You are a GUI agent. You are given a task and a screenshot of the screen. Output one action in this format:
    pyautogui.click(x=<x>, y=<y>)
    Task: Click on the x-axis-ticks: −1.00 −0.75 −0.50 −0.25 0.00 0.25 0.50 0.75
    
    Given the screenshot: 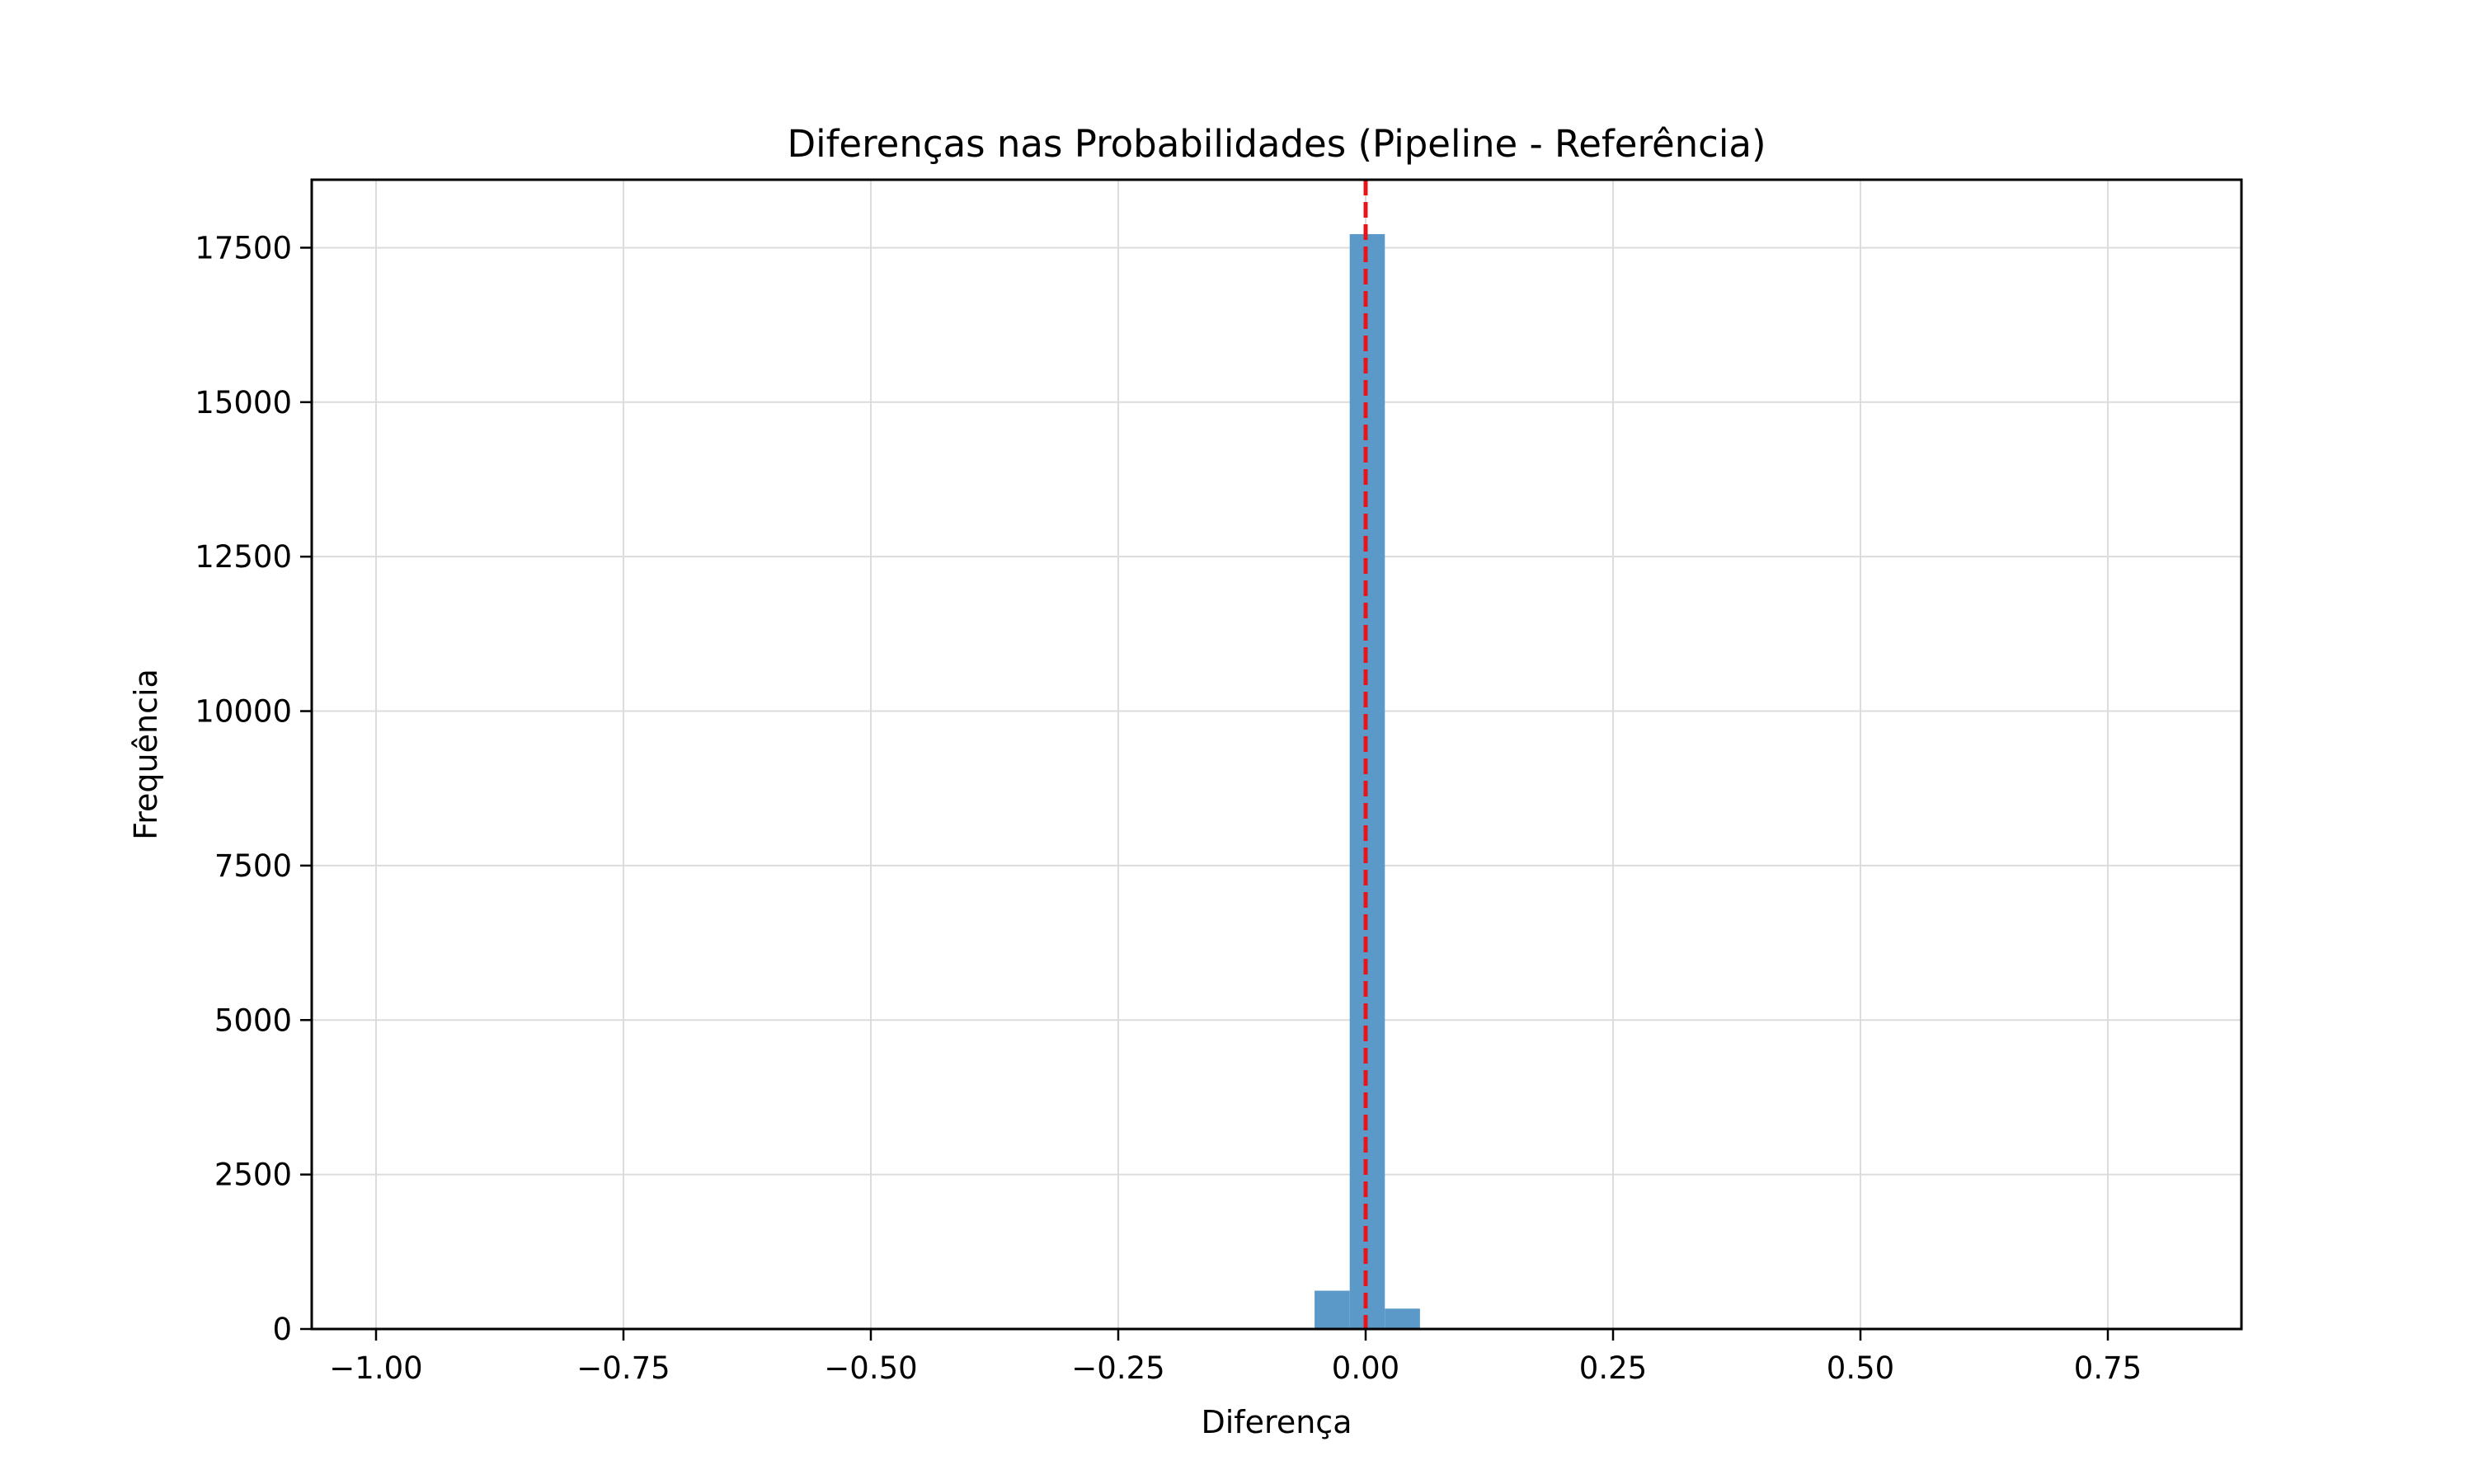 What is the action you would take?
    pyautogui.click(x=1235, y=1357)
    